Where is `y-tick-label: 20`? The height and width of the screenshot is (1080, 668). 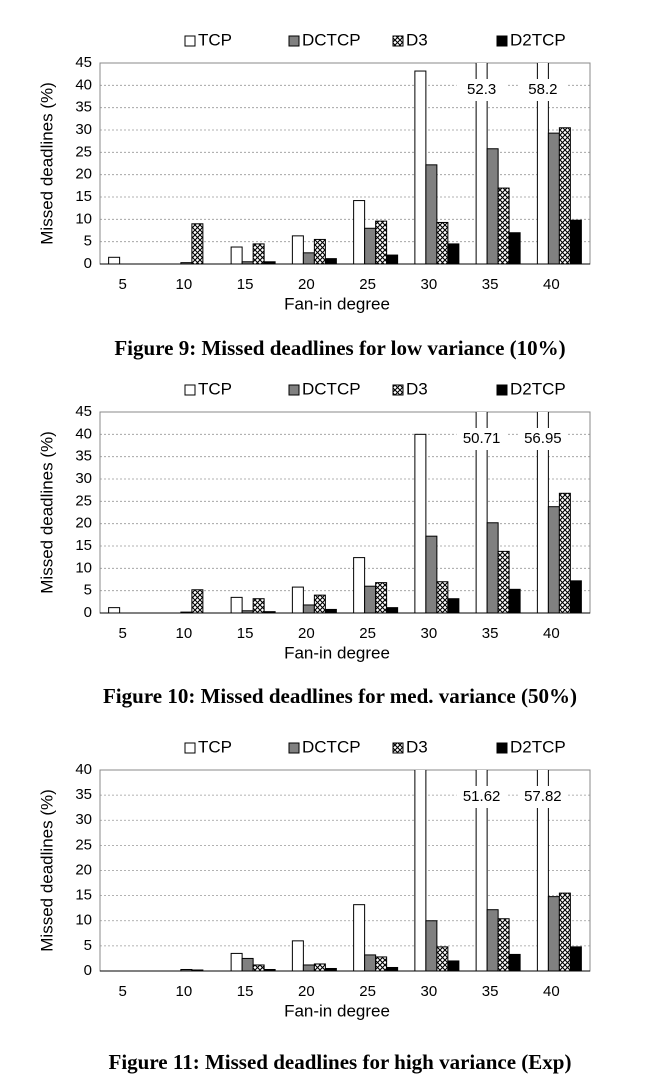
y-tick-label: 20 is located at coordinates (83, 523).